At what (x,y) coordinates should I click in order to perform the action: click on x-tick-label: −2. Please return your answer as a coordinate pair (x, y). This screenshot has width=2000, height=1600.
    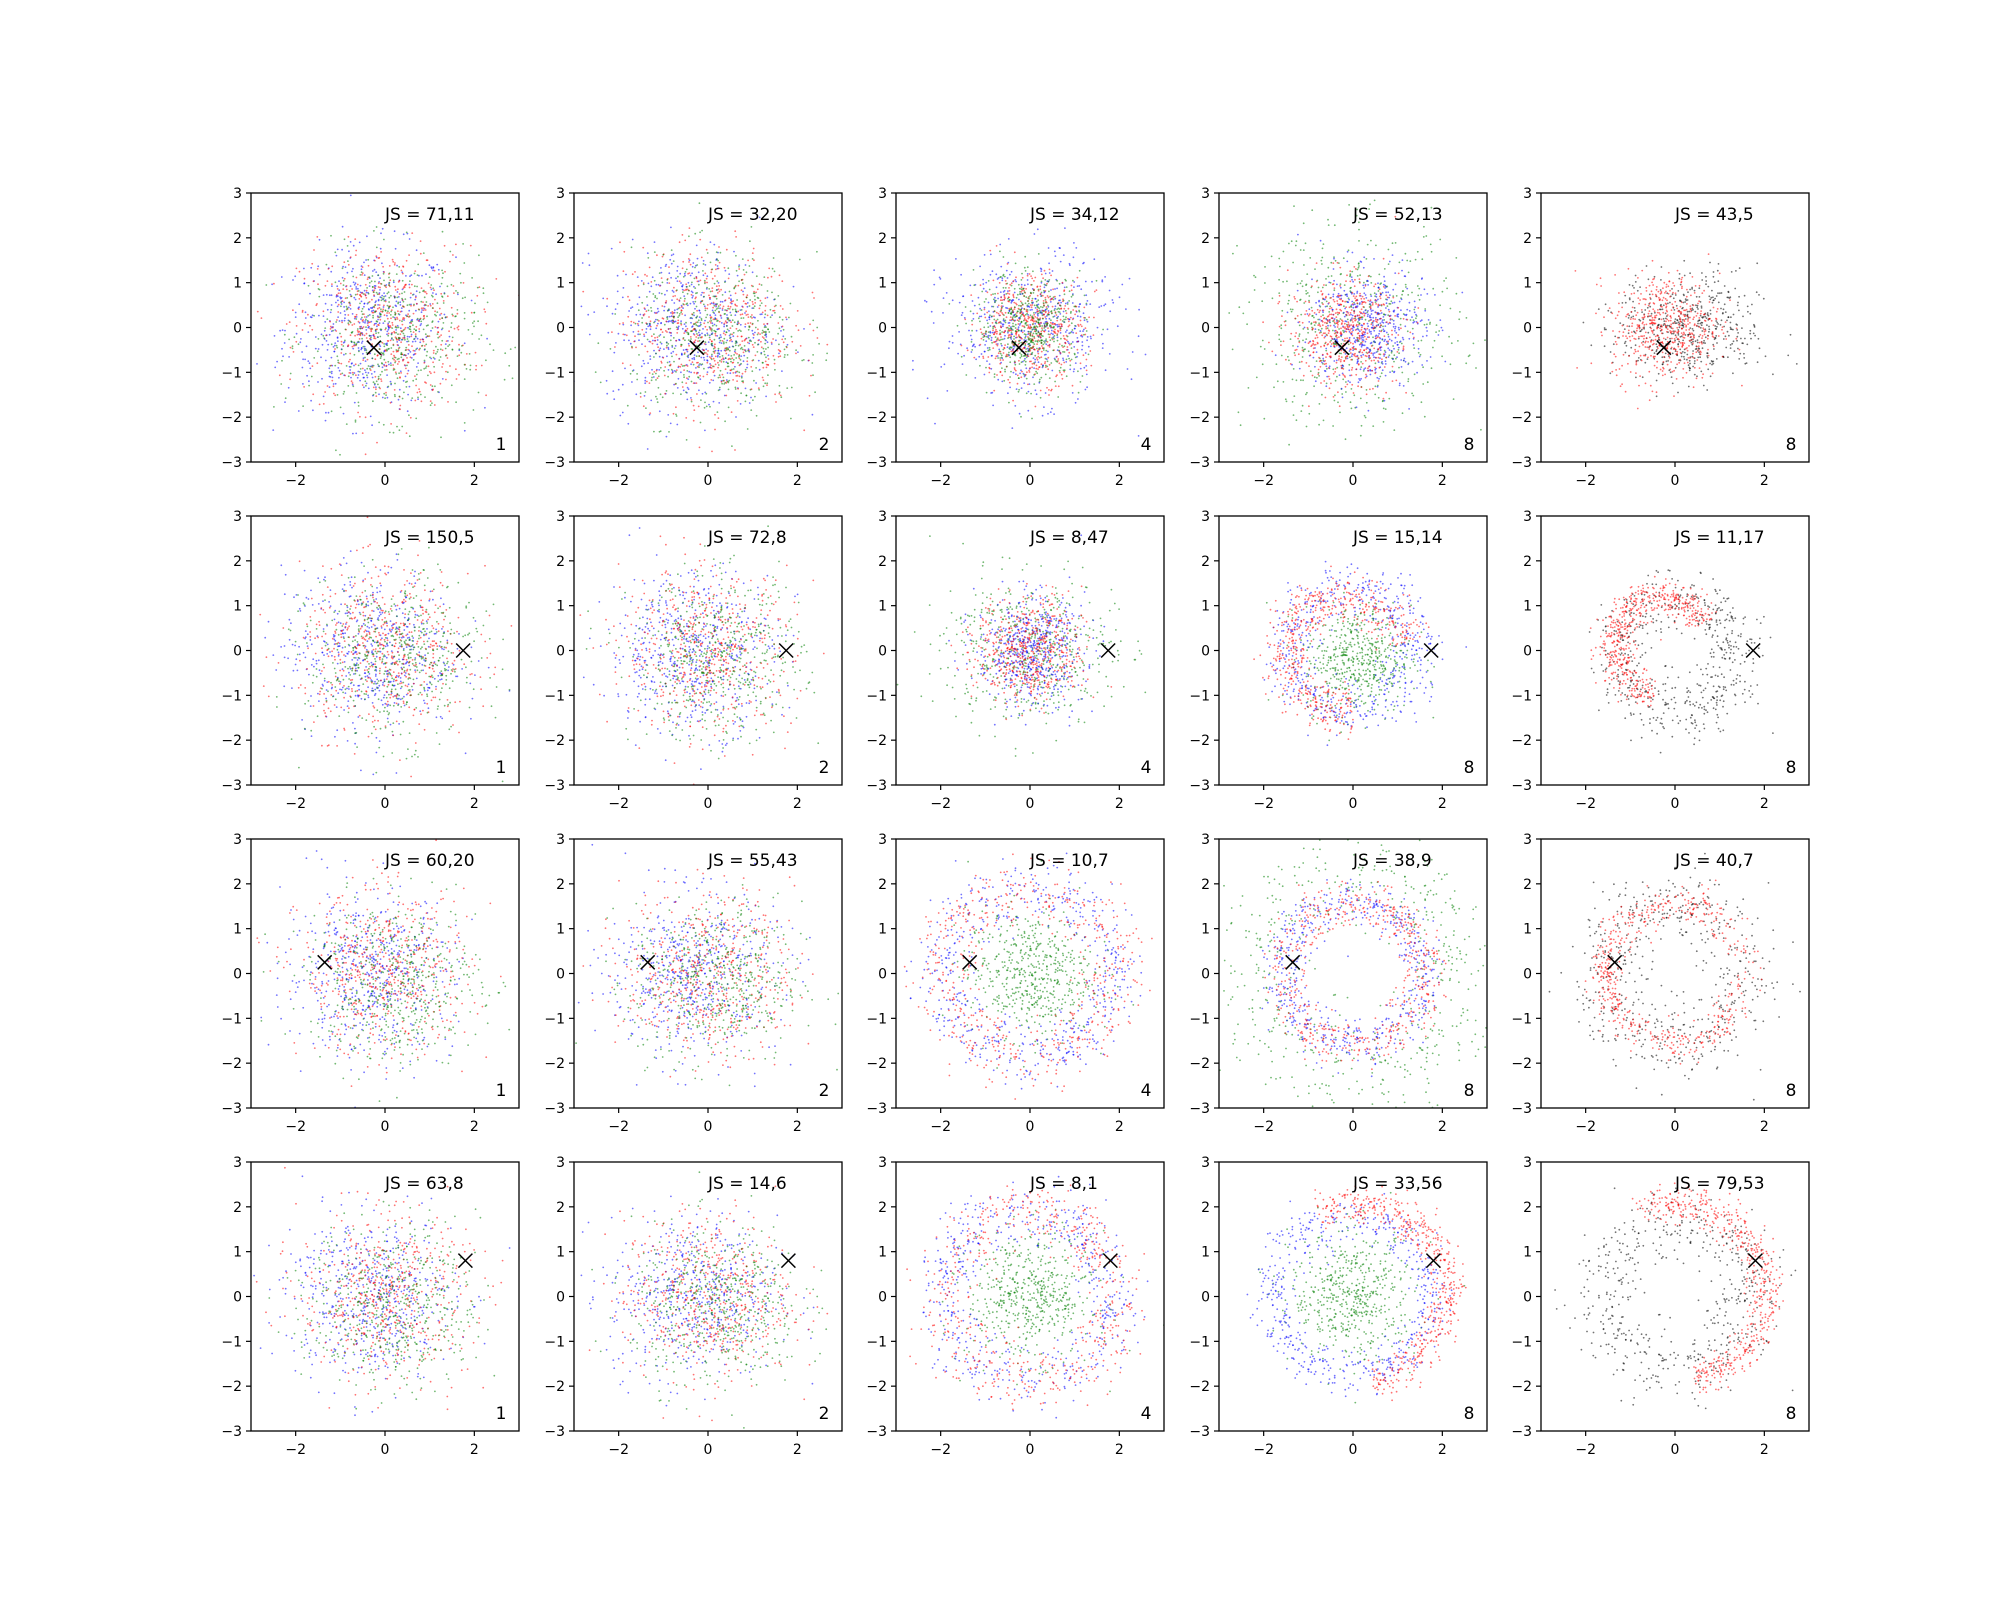
    Looking at the image, I should click on (940, 481).